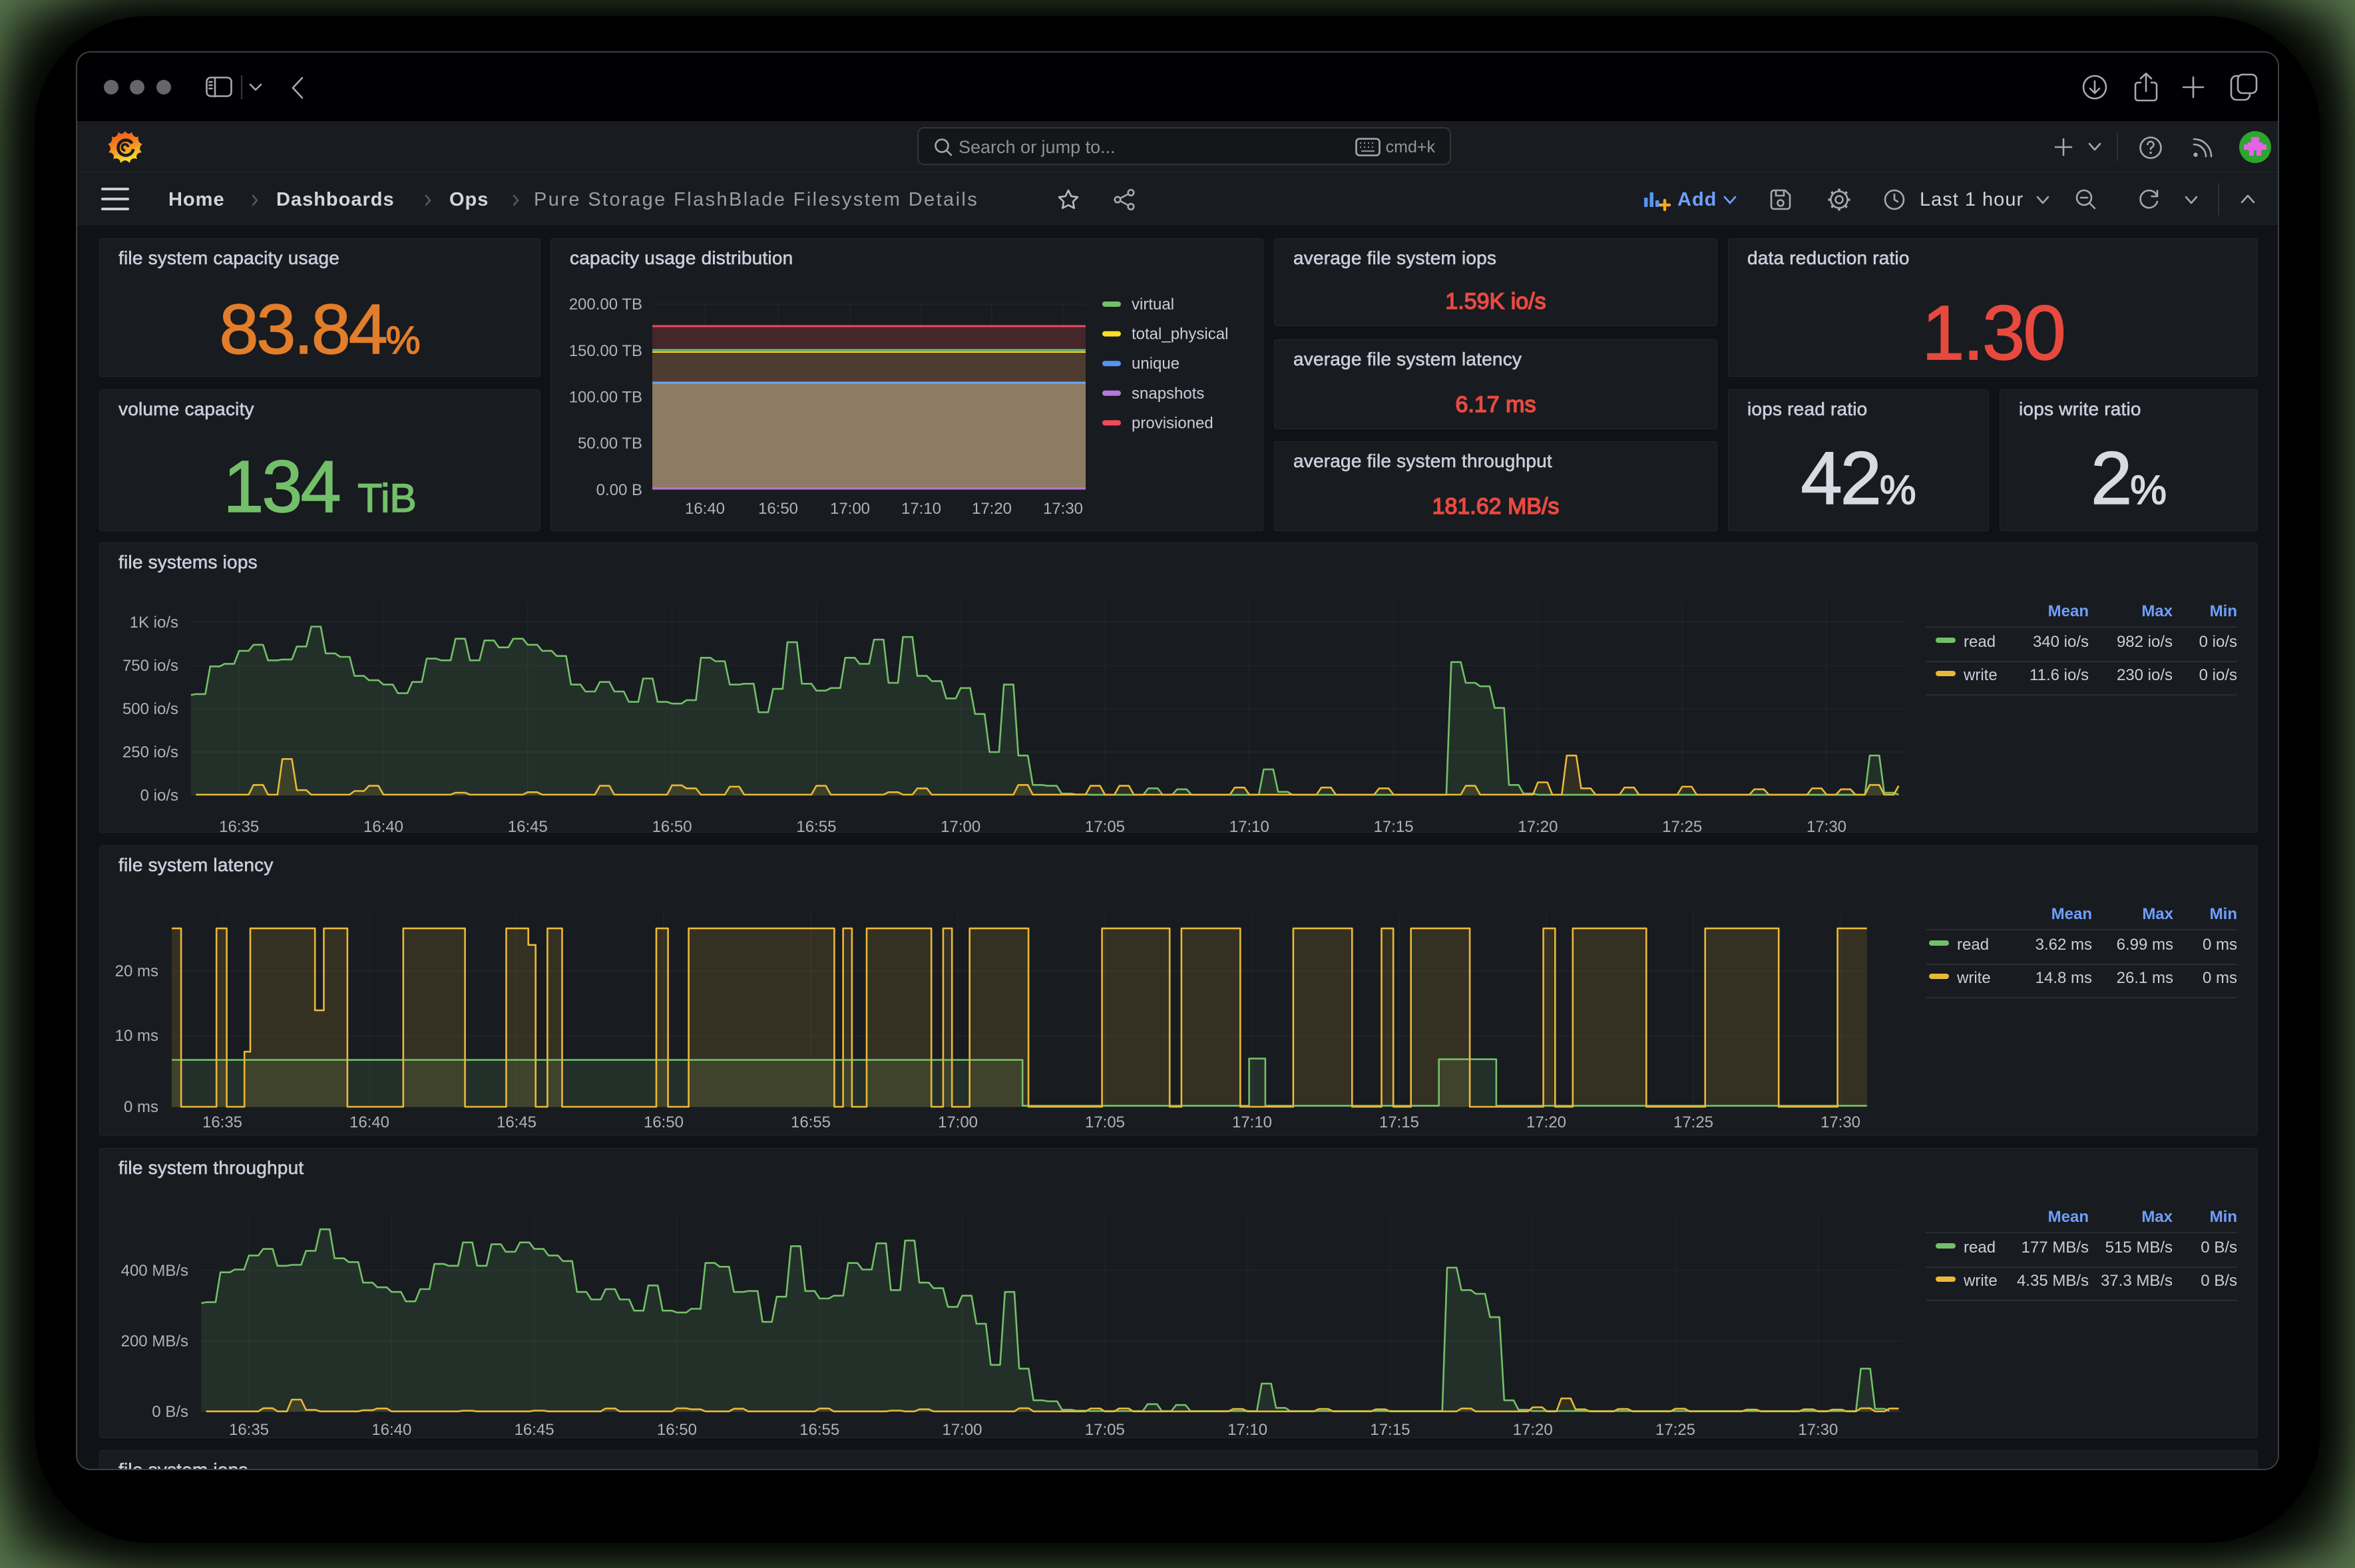 This screenshot has height=1568, width=2355. What do you see at coordinates (2053, 1281) in the screenshot?
I see `svg-text: 4.35 MB/s` at bounding box center [2053, 1281].